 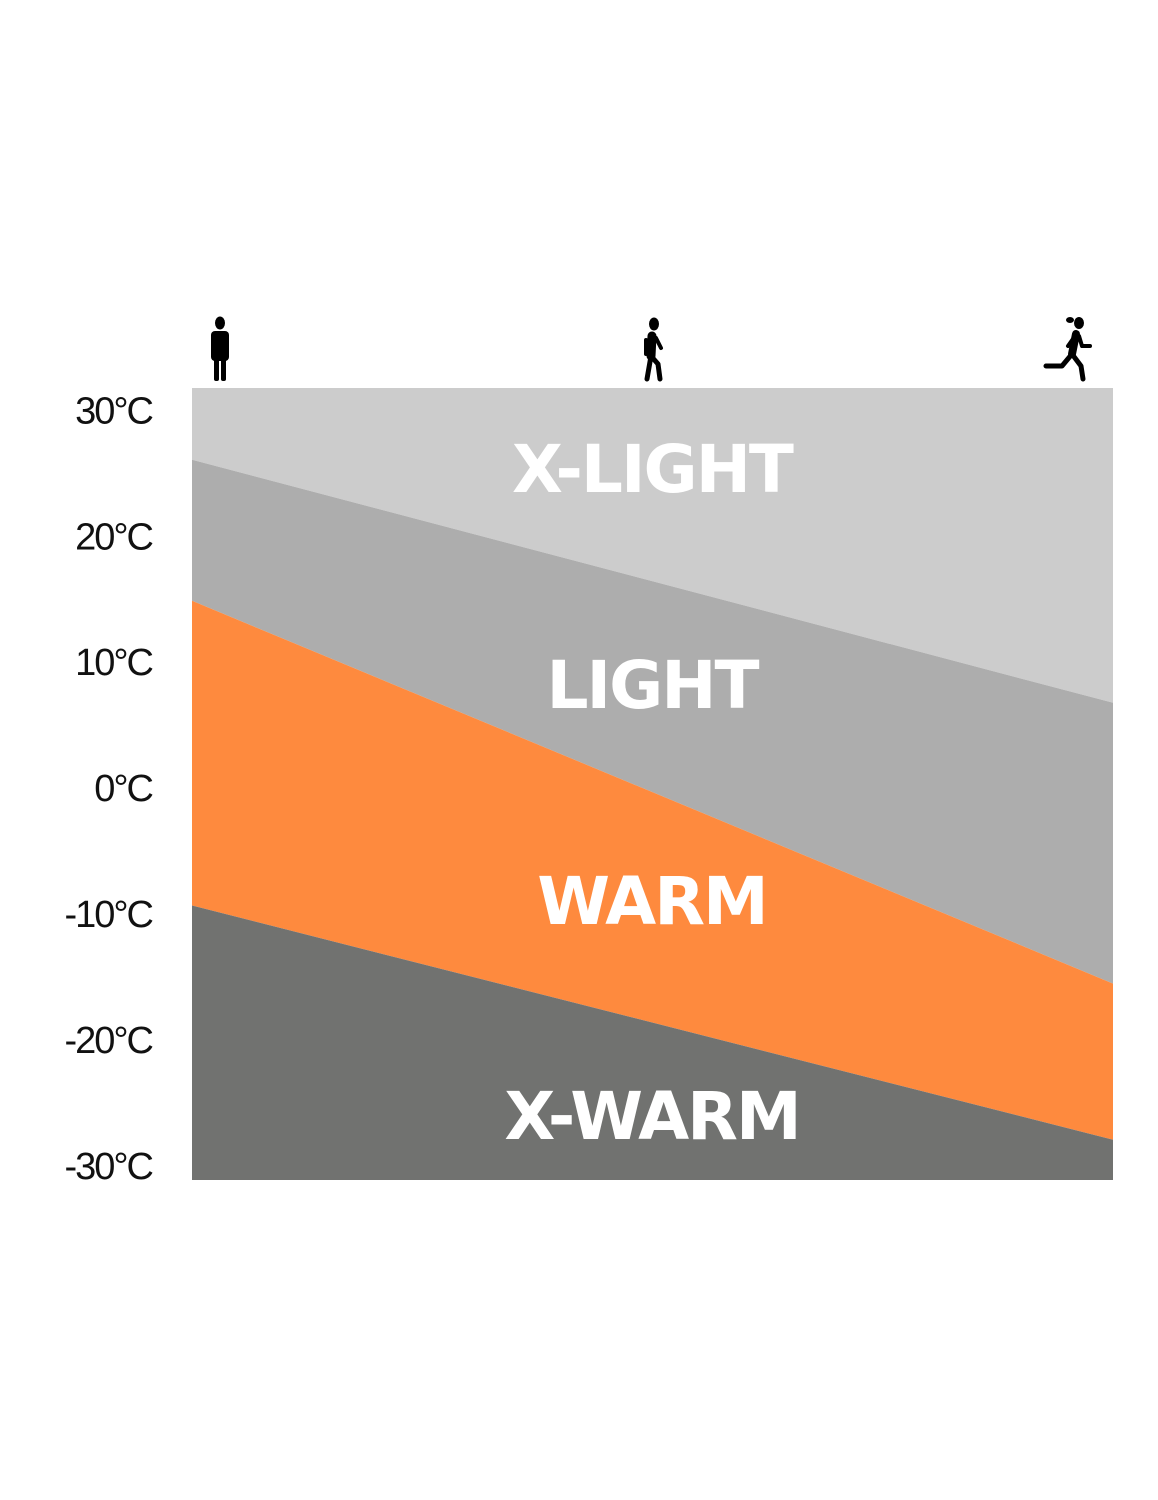 I want to click on band-labels: X-LIGHT LIGHT WARM X-WARM, so click(x=652, y=793).